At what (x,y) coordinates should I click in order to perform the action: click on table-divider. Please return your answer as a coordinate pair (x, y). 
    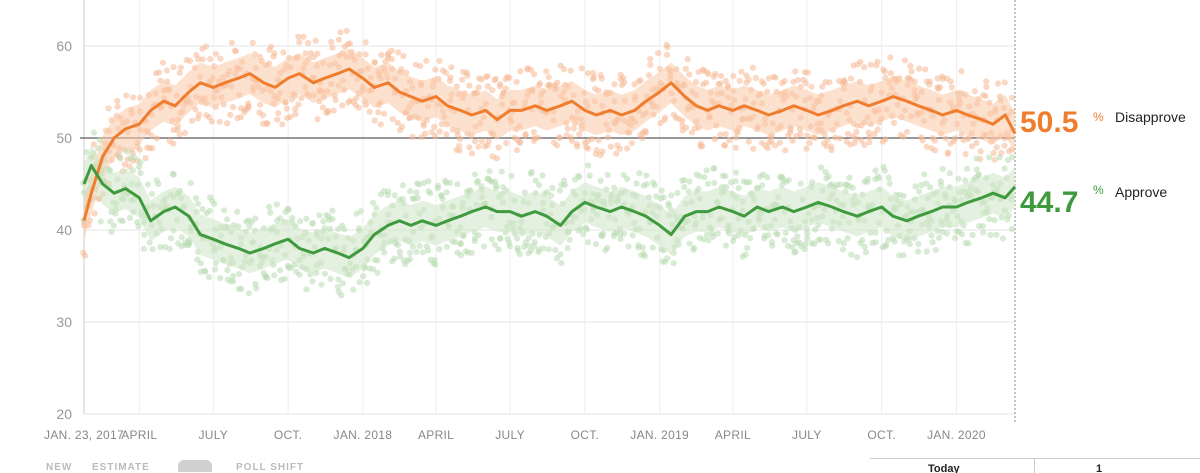
    Looking at the image, I should click on (1034, 466).